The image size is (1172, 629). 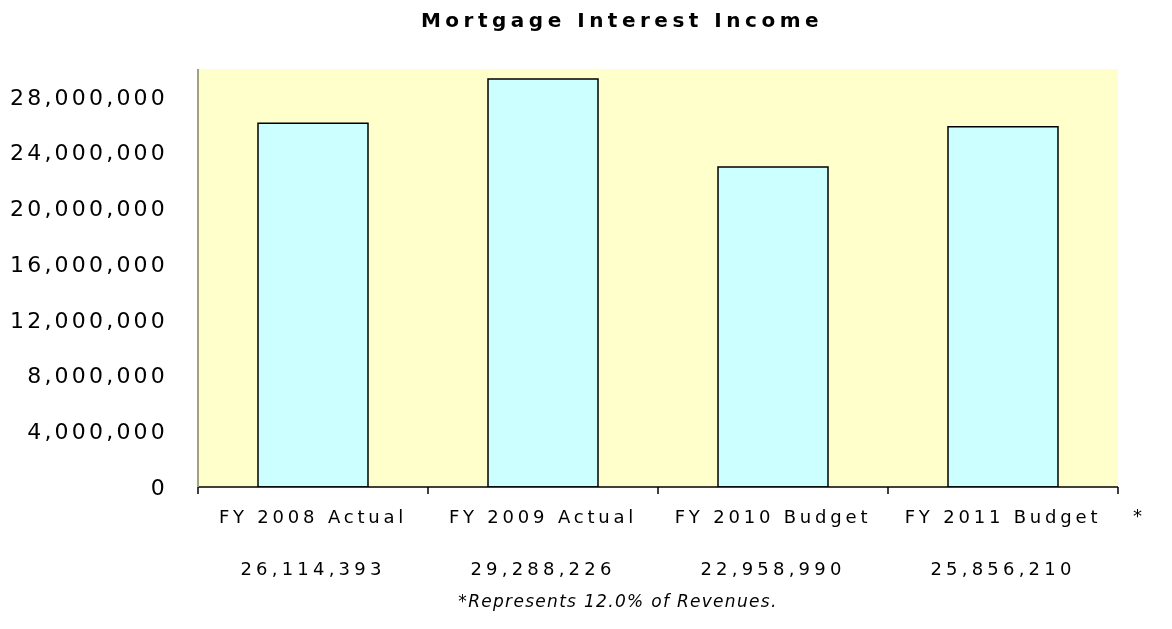 I want to click on x-tick-label: FY 2008 Actual, so click(x=313, y=516).